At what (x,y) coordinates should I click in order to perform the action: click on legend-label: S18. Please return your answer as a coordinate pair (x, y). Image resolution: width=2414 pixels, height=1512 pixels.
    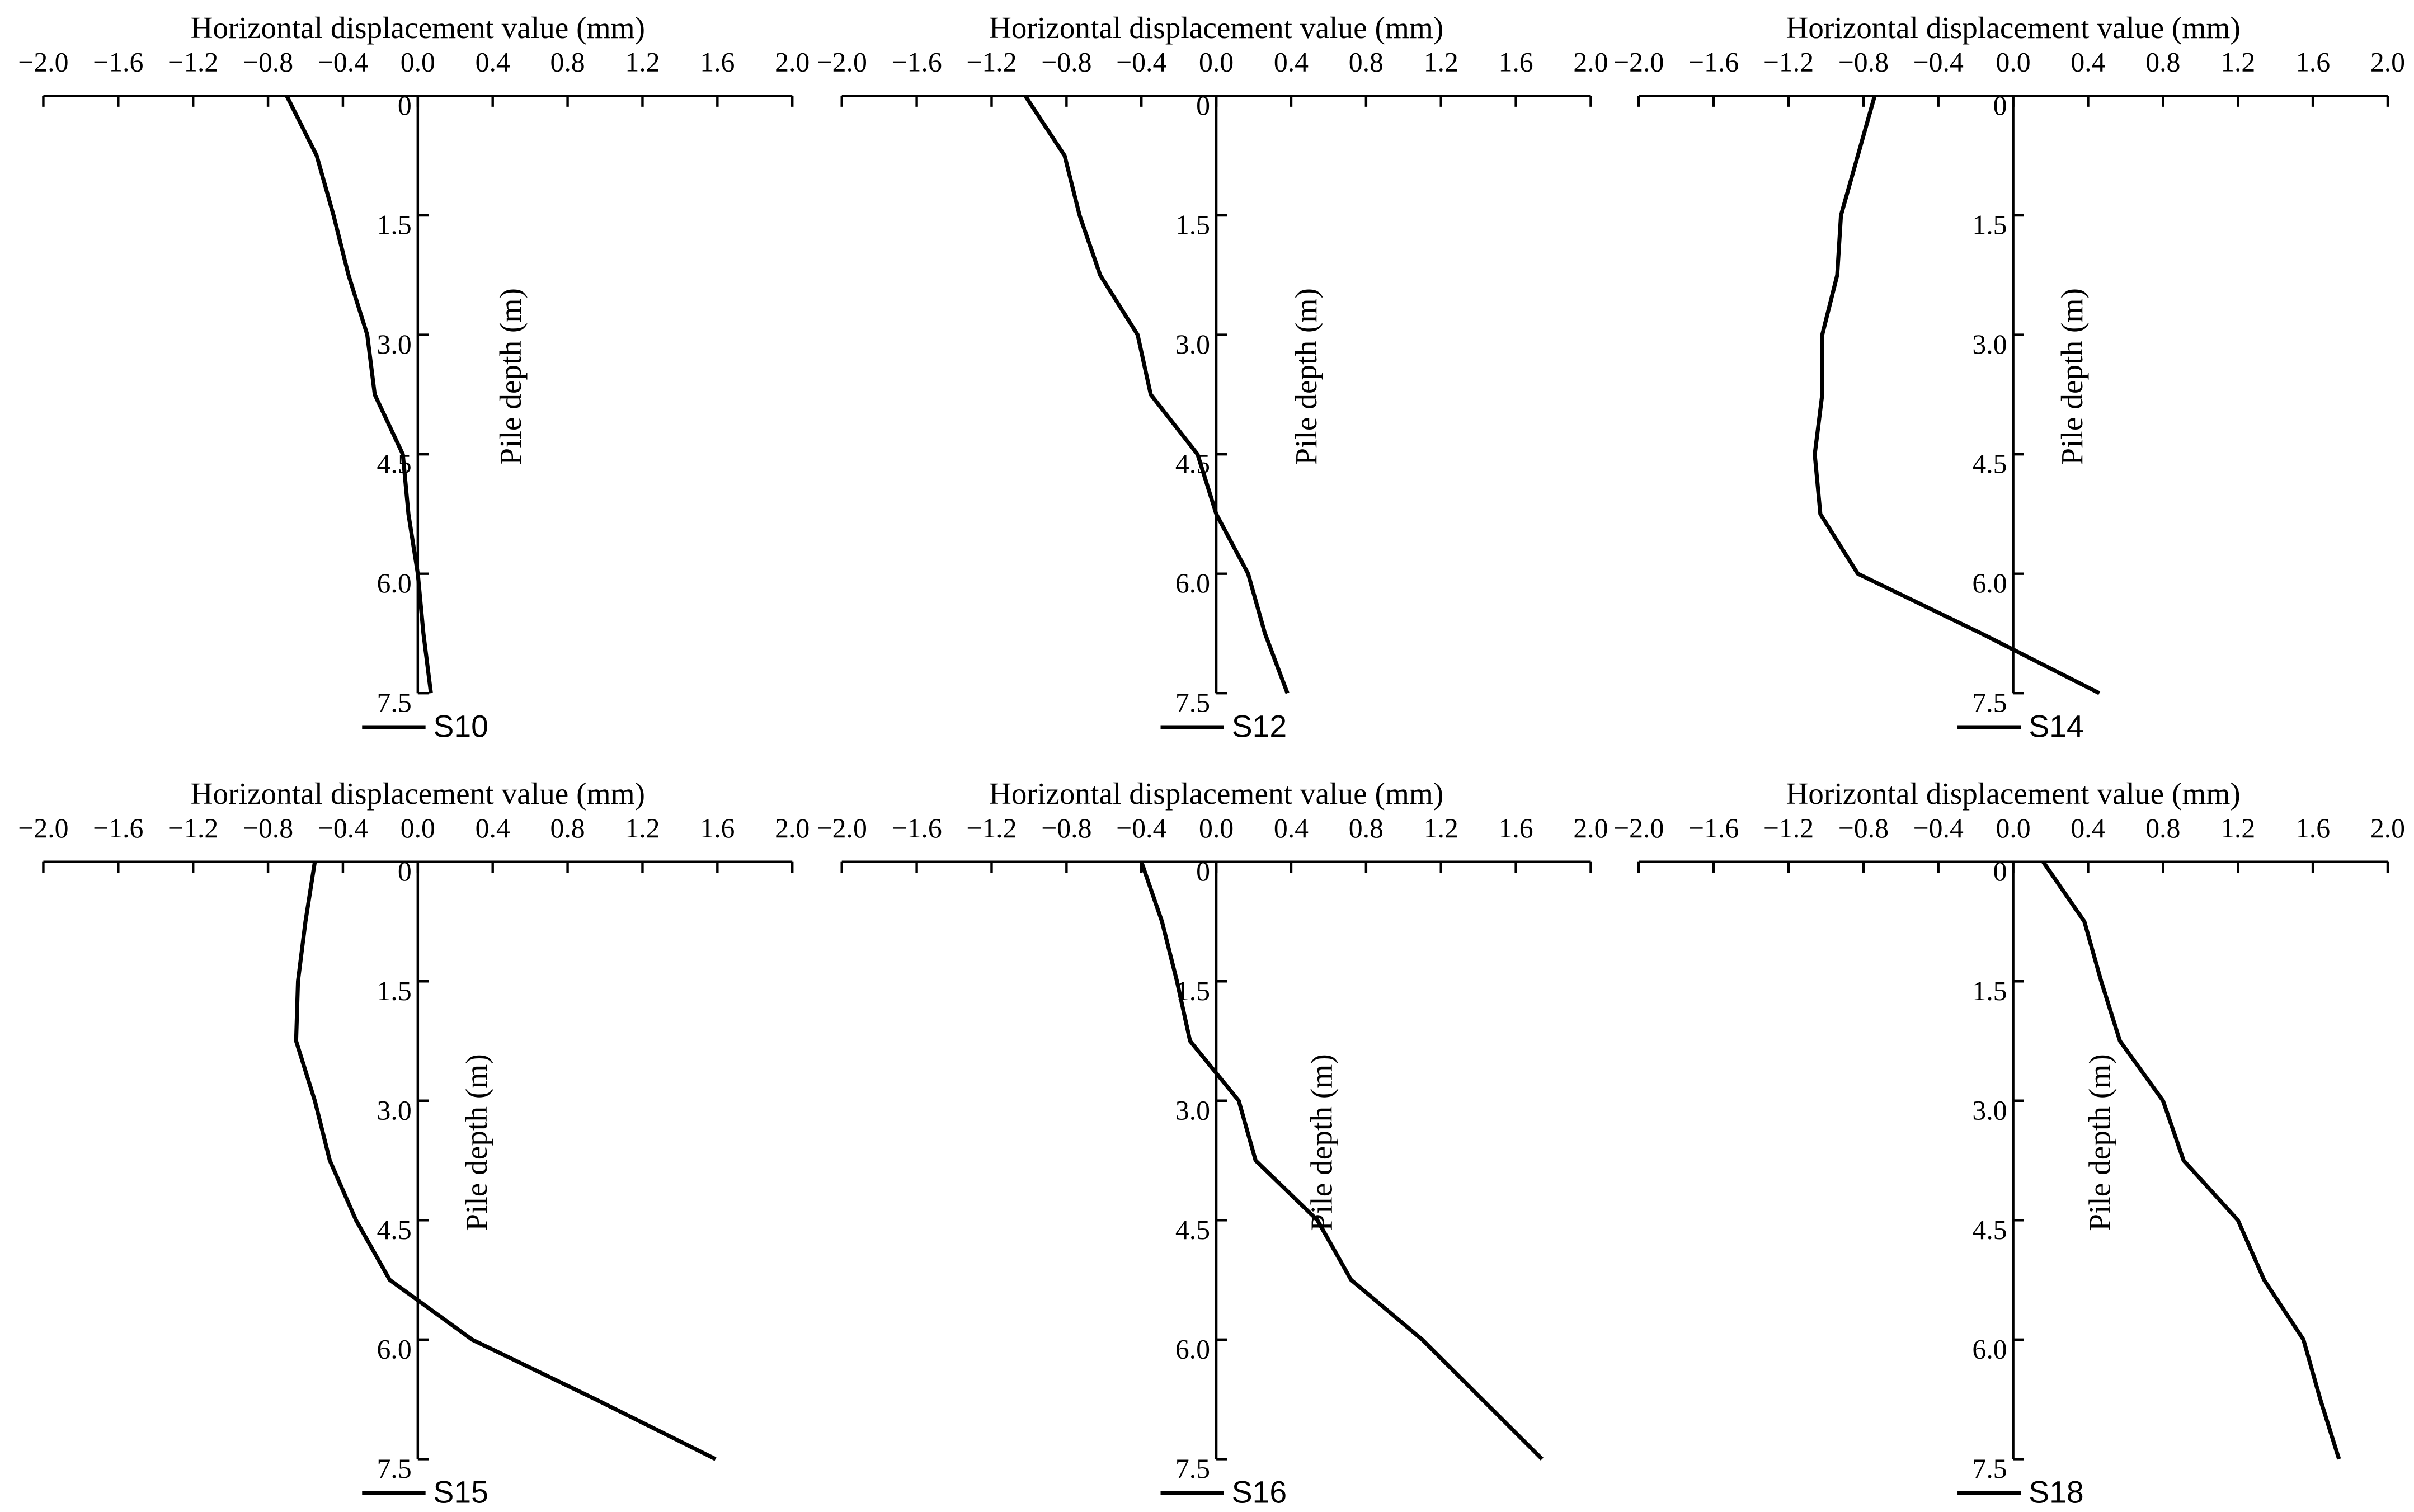
    Looking at the image, I should click on (2056, 1493).